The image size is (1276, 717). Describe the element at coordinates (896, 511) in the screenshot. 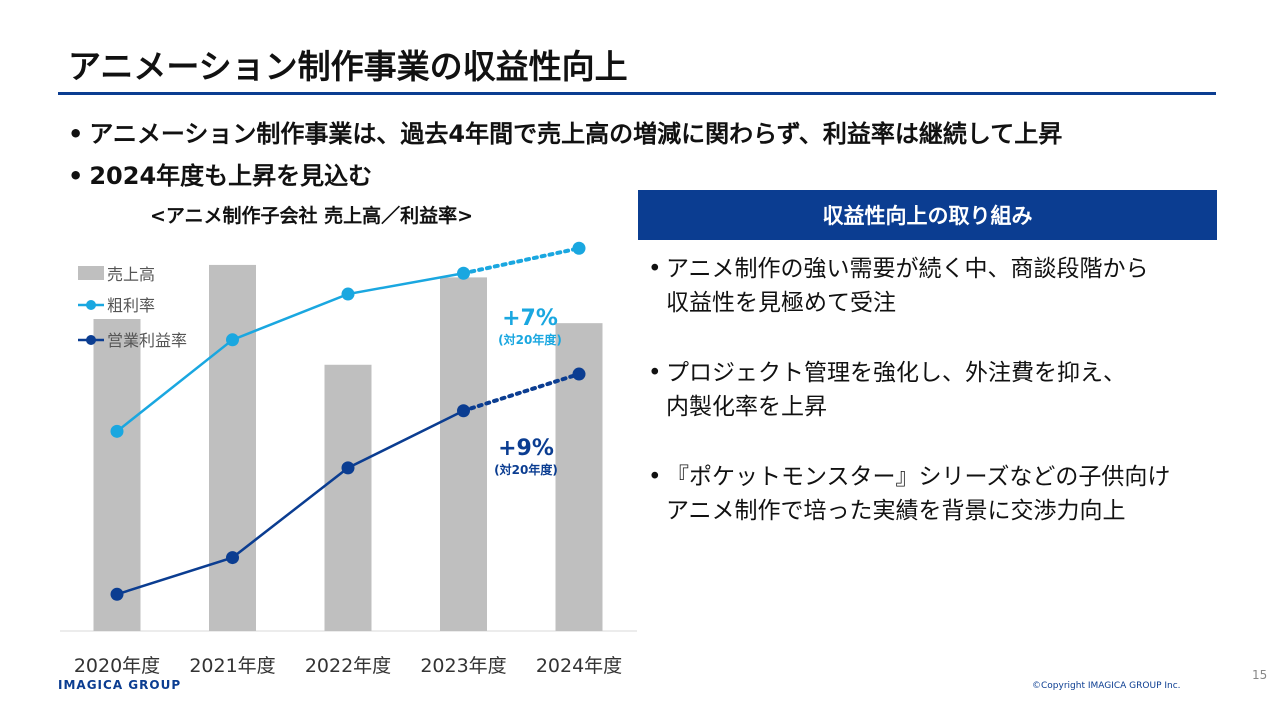

I see `panel-item-line: アニメ制作で培った実績を背景に交渉力向上` at that location.